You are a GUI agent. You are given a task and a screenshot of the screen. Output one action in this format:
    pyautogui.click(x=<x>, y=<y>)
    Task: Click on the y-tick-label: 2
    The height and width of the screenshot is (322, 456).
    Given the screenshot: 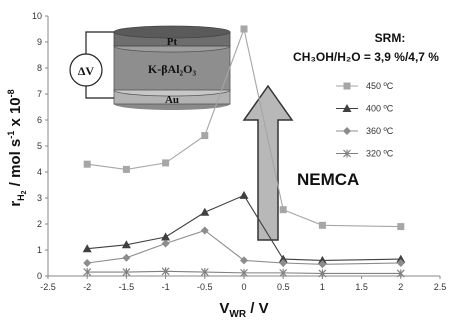 What is the action you would take?
    pyautogui.click(x=39, y=224)
    